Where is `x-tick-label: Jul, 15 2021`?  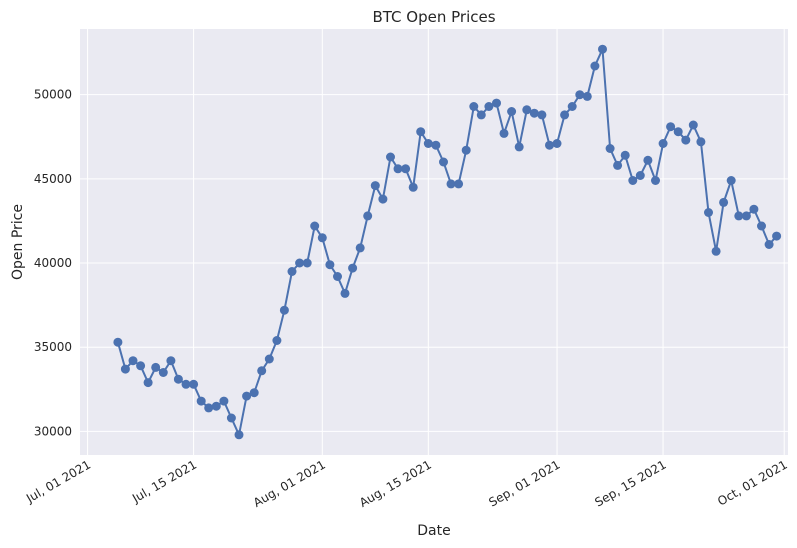 x-tick-label: Jul, 15 2021 is located at coordinates (164, 481).